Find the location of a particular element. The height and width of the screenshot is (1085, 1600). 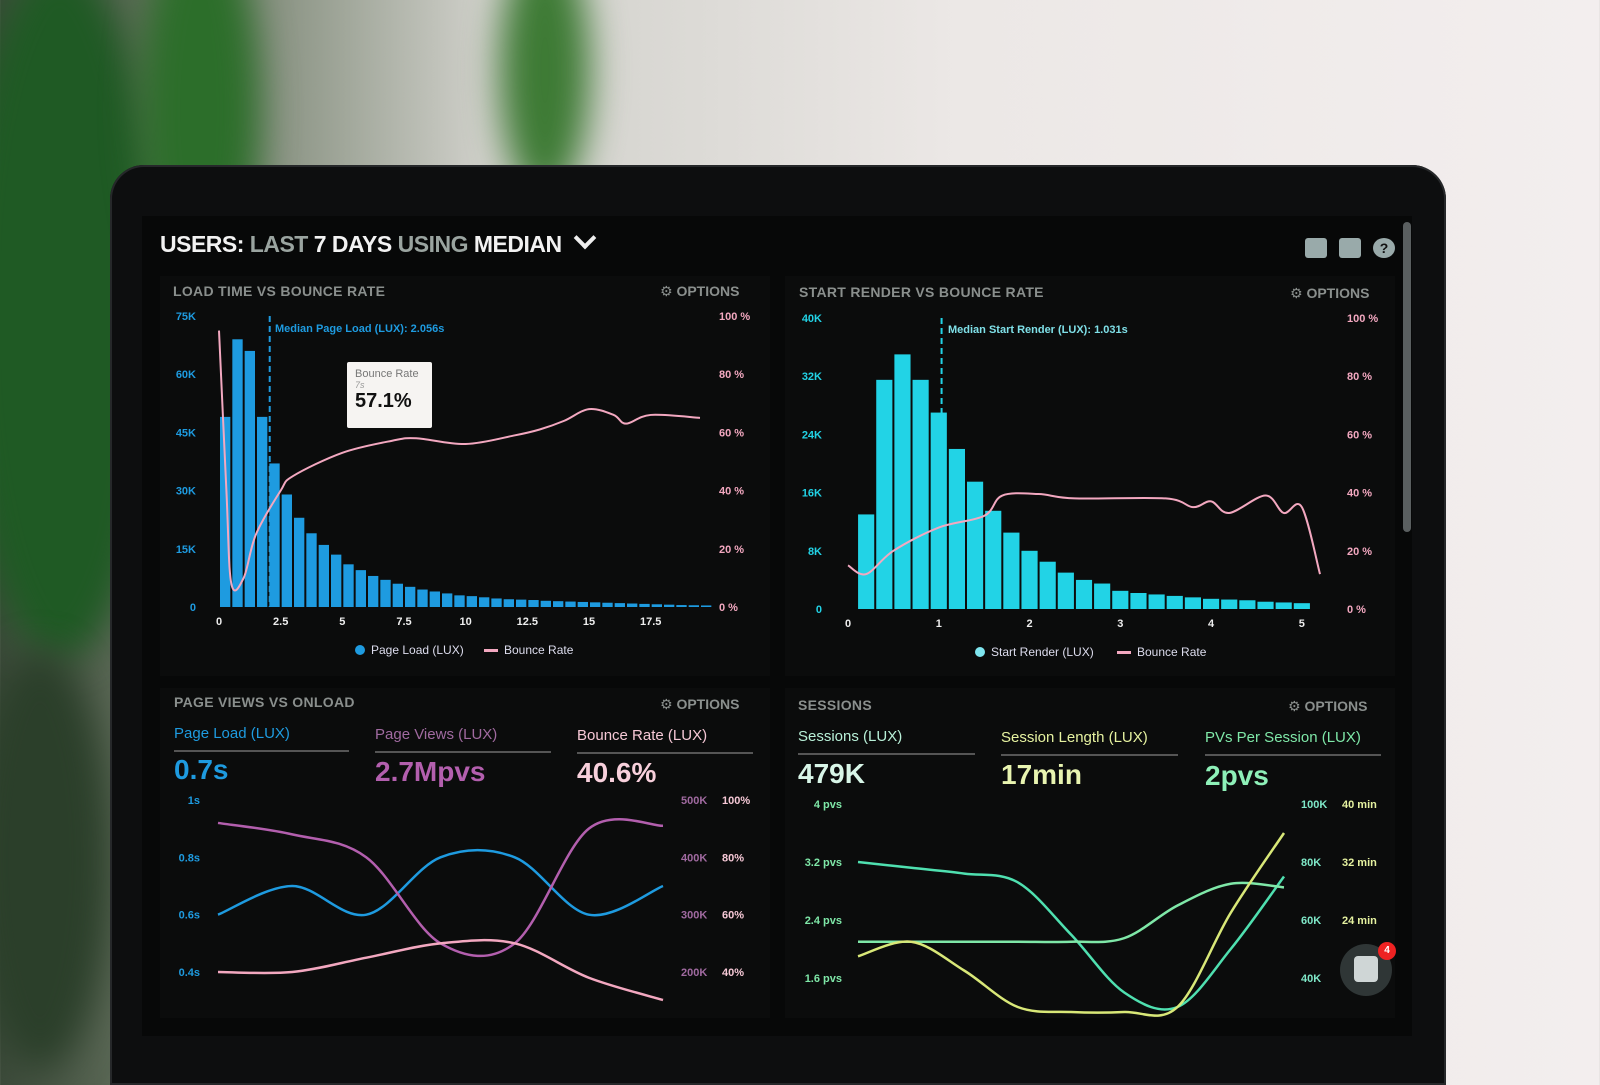

median-annotation: Median Start Render (LUX): 1.031s is located at coordinates (1038, 330).